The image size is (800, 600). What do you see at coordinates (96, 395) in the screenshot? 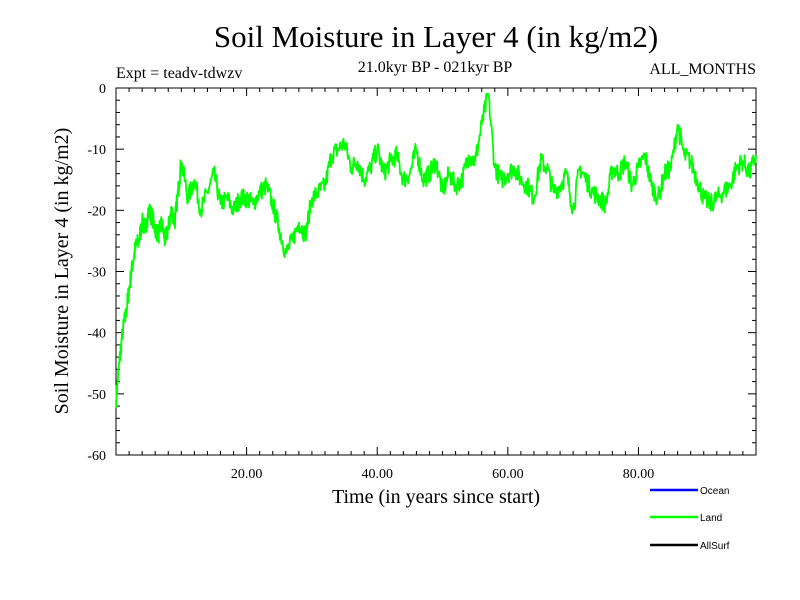
I see `y-tick-label: -50` at bounding box center [96, 395].